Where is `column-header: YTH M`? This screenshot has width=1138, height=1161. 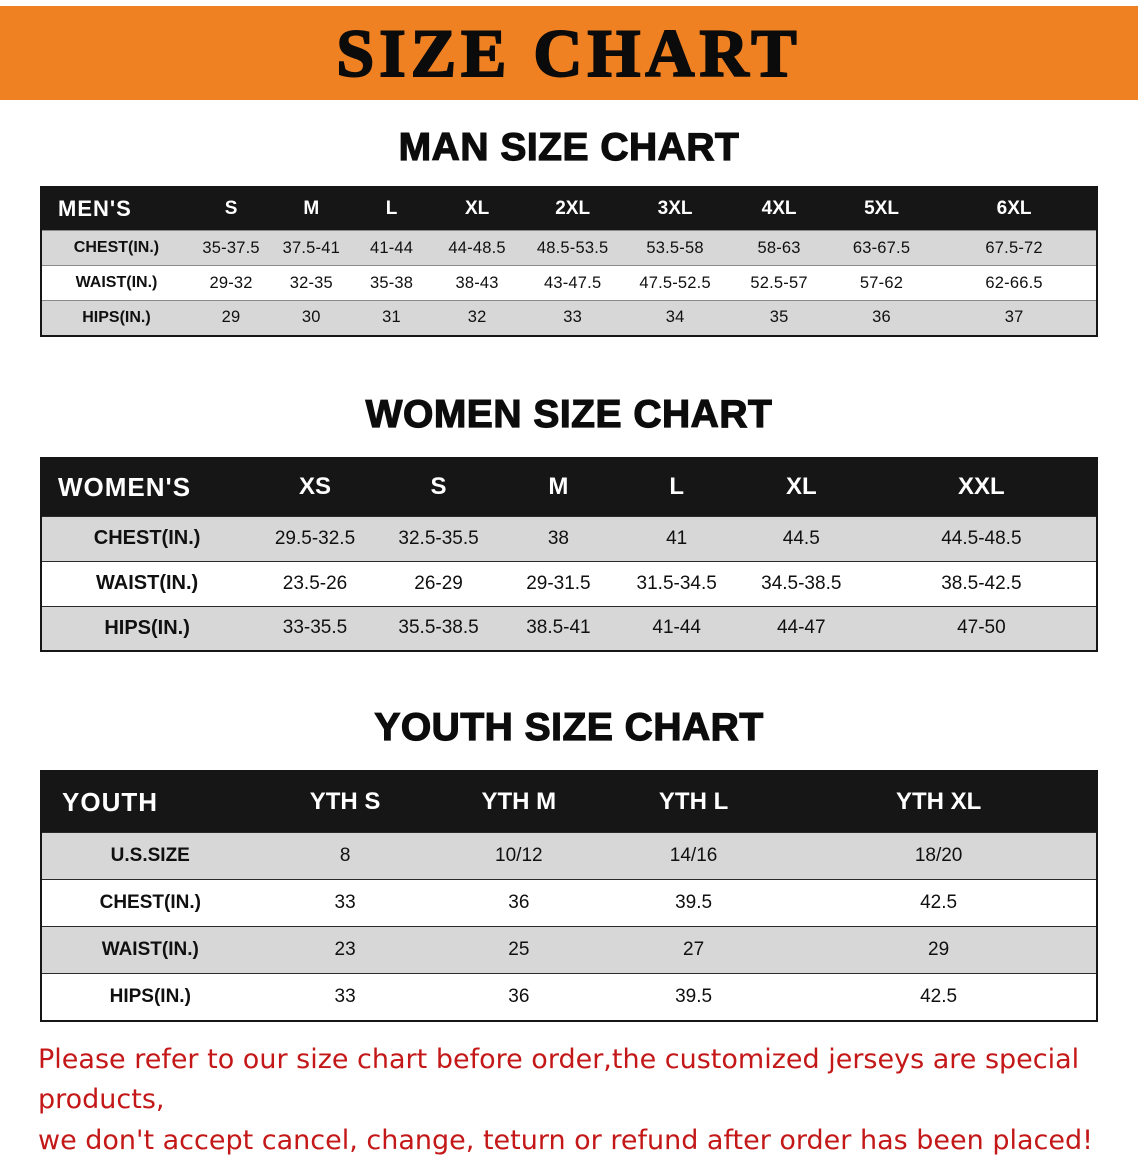 column-header: YTH M is located at coordinates (519, 802).